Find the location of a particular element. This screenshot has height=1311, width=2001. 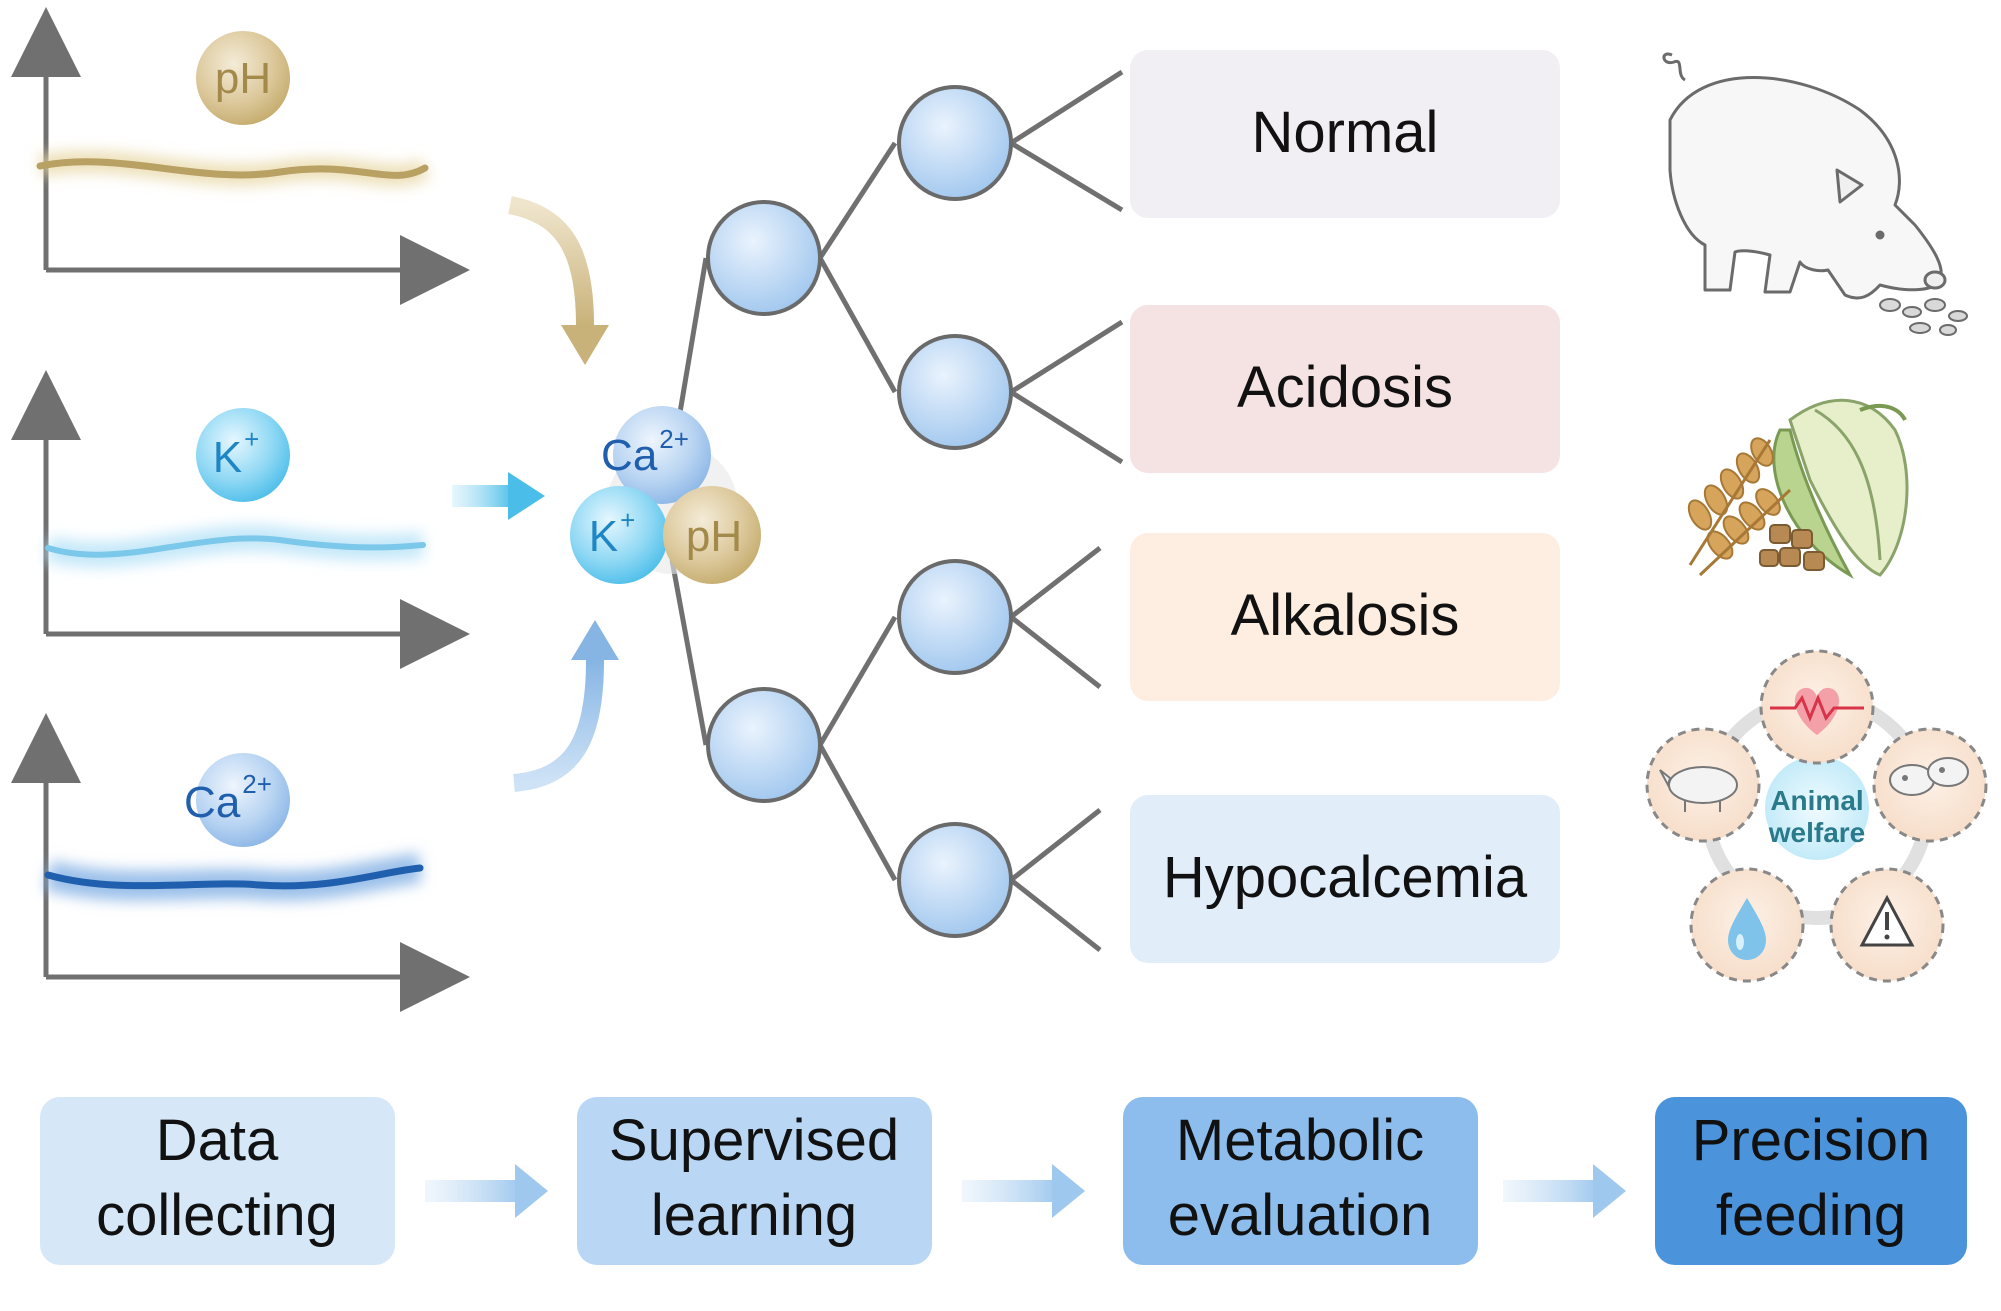

fusion-k-label: K+ is located at coordinates (612, 533).